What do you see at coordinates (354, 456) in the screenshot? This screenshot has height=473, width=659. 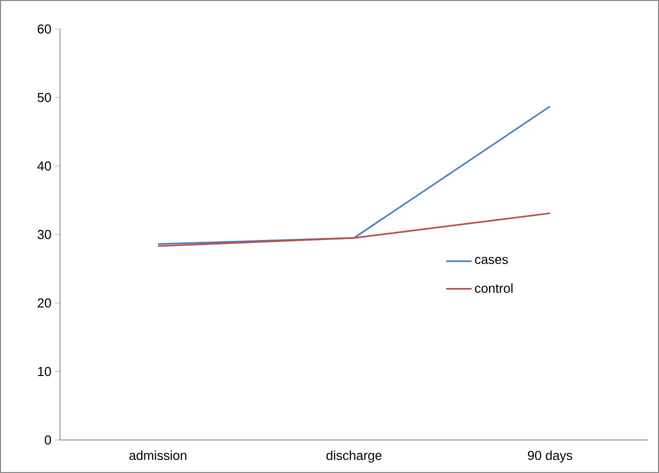 I see `x-tick-label: discharge` at bounding box center [354, 456].